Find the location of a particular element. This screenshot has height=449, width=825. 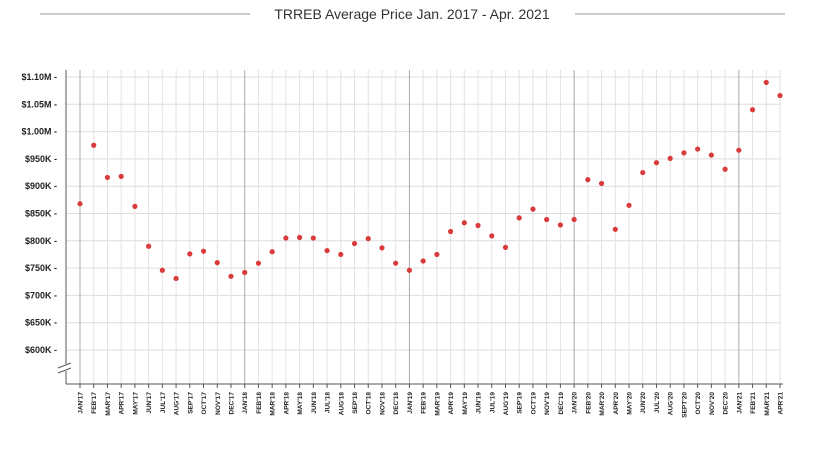

x-tick-label: JUN'20 is located at coordinates (643, 403).